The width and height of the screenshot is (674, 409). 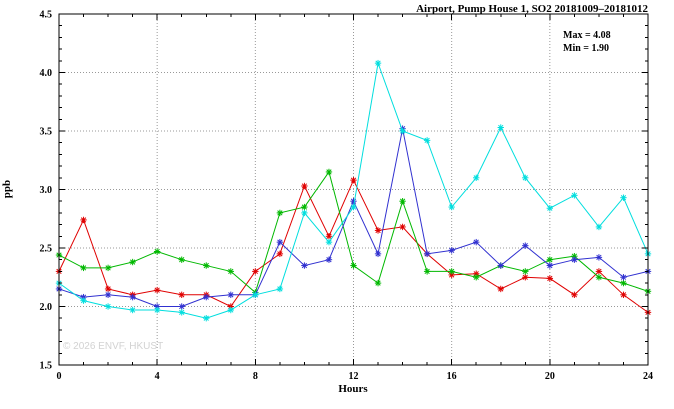 I want to click on y-tick-label: 3.5, so click(x=46, y=132).